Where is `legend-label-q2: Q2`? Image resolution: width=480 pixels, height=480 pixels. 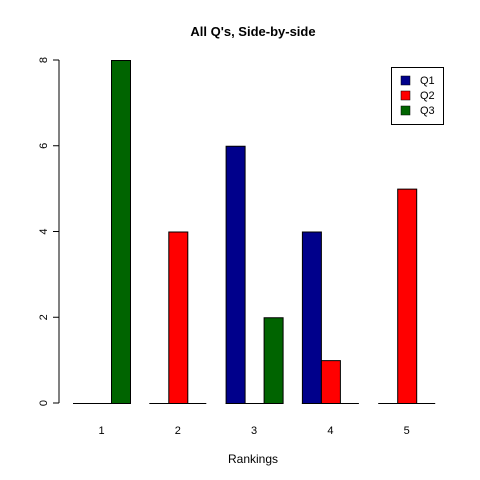 legend-label-q2: Q2 is located at coordinates (427, 96).